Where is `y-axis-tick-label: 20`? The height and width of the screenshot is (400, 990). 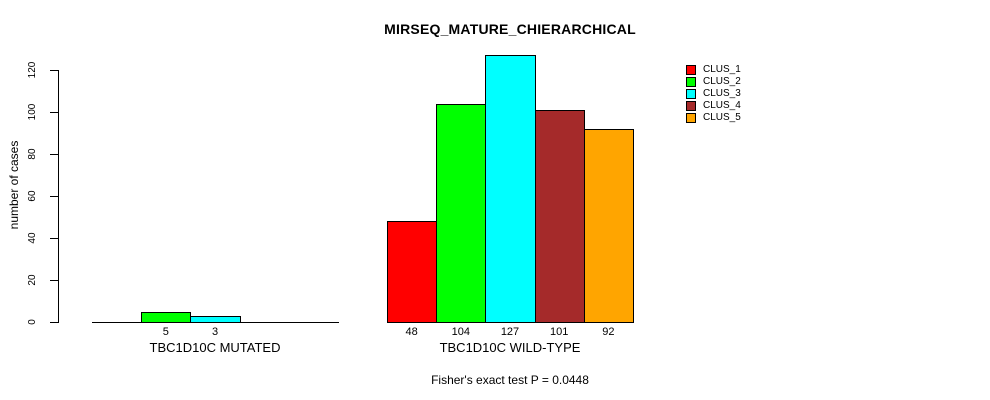
y-axis-tick-label: 20 is located at coordinates (32, 280).